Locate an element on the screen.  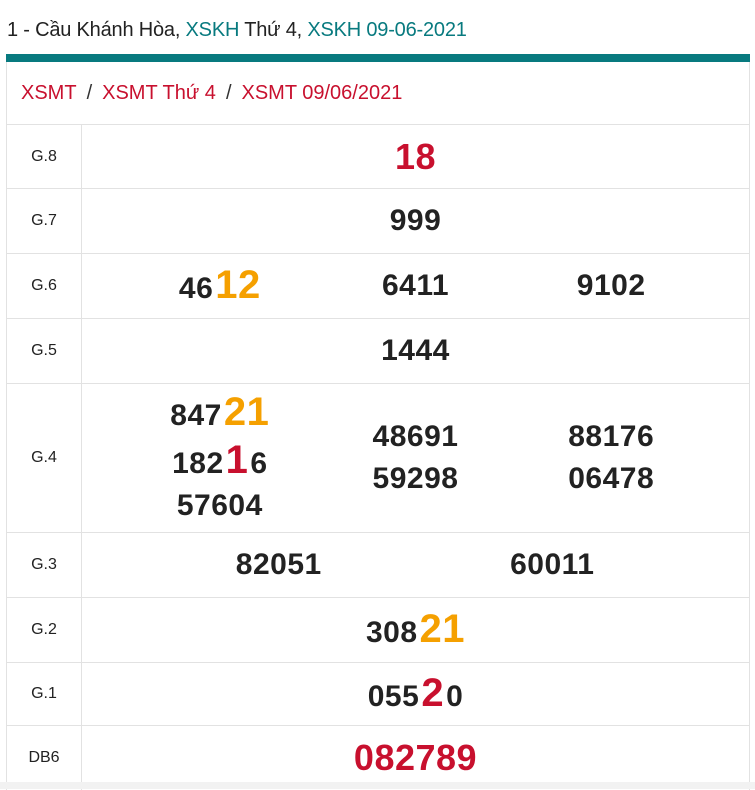
digits: 88176 is located at coordinates (611, 437).